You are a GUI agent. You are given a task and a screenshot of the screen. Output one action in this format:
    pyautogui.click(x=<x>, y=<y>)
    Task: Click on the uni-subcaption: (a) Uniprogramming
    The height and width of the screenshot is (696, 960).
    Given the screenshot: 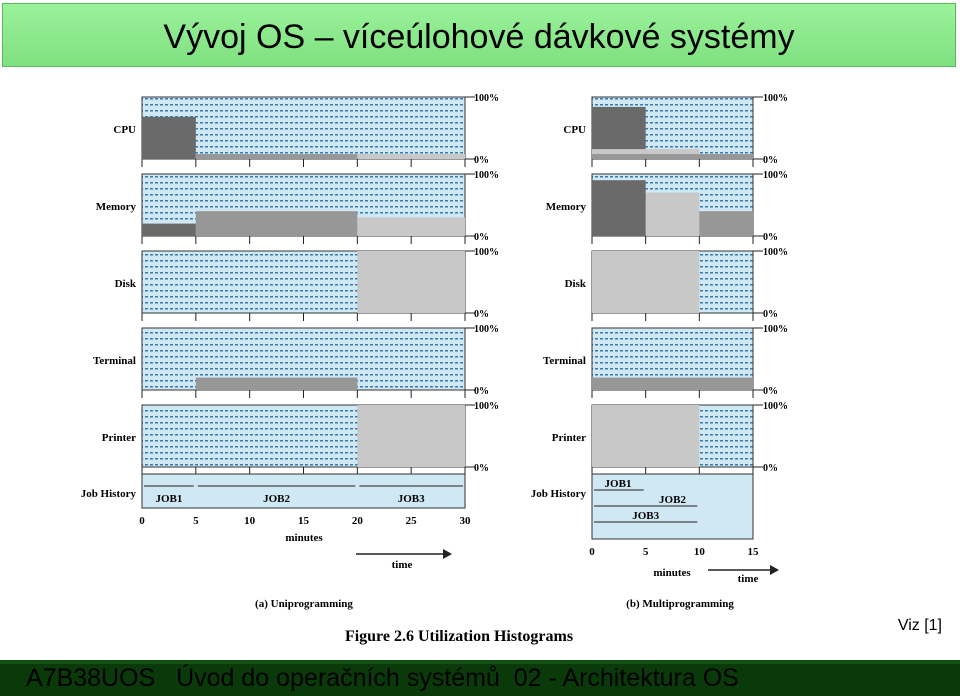 What is the action you would take?
    pyautogui.click(x=304, y=604)
    